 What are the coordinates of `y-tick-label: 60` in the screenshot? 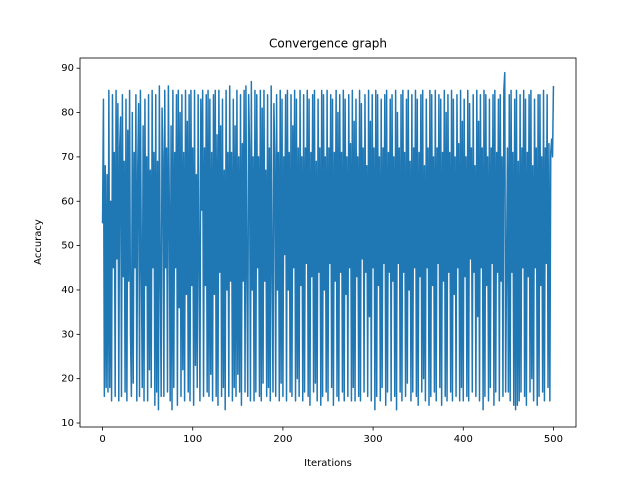 It's located at (67, 201).